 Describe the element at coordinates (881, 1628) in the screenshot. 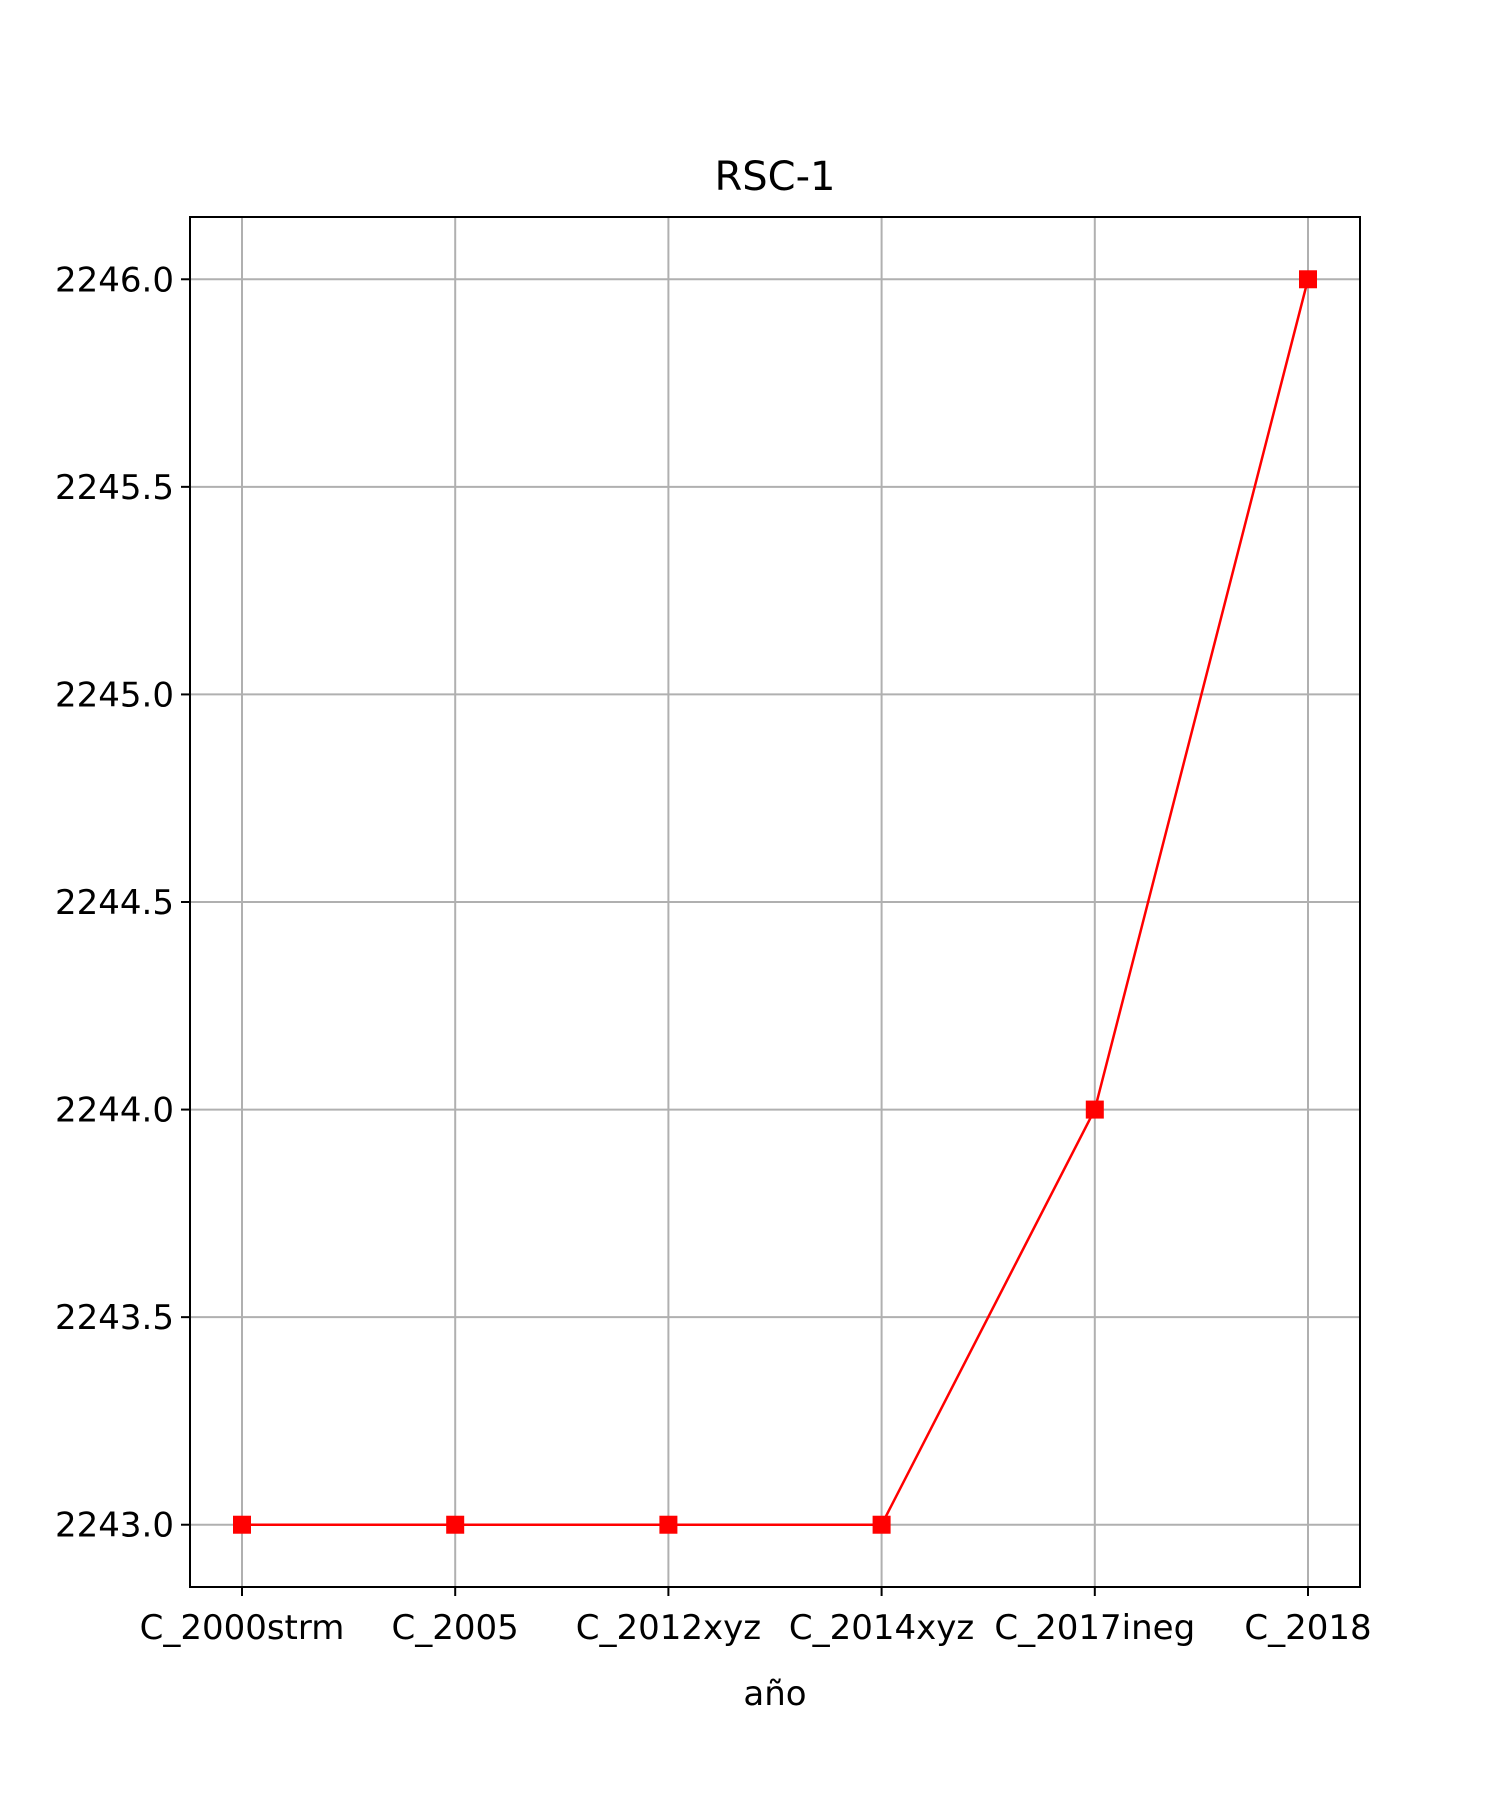

I see `x-tick-label: C_2014xyz` at that location.